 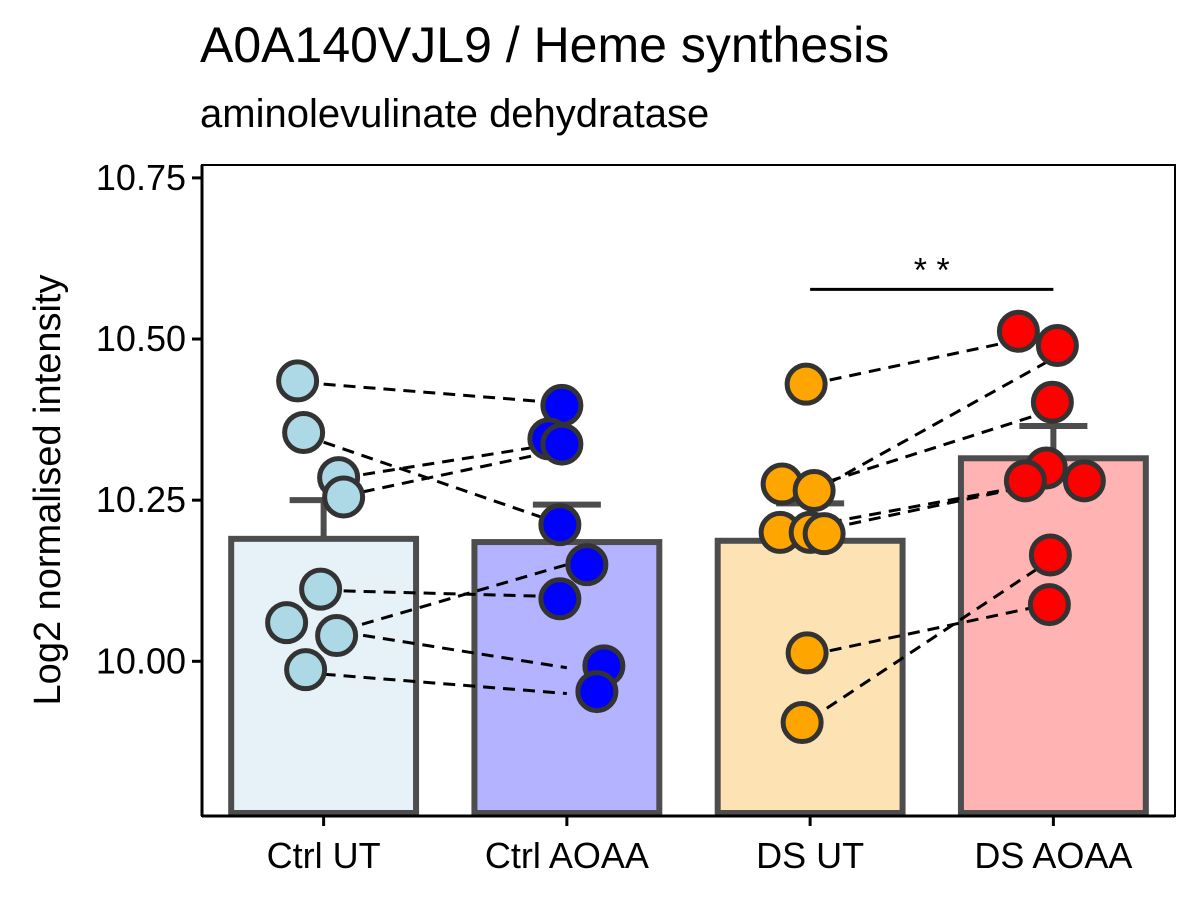 I want to click on y-tick-label: 10.25, so click(x=141, y=499).